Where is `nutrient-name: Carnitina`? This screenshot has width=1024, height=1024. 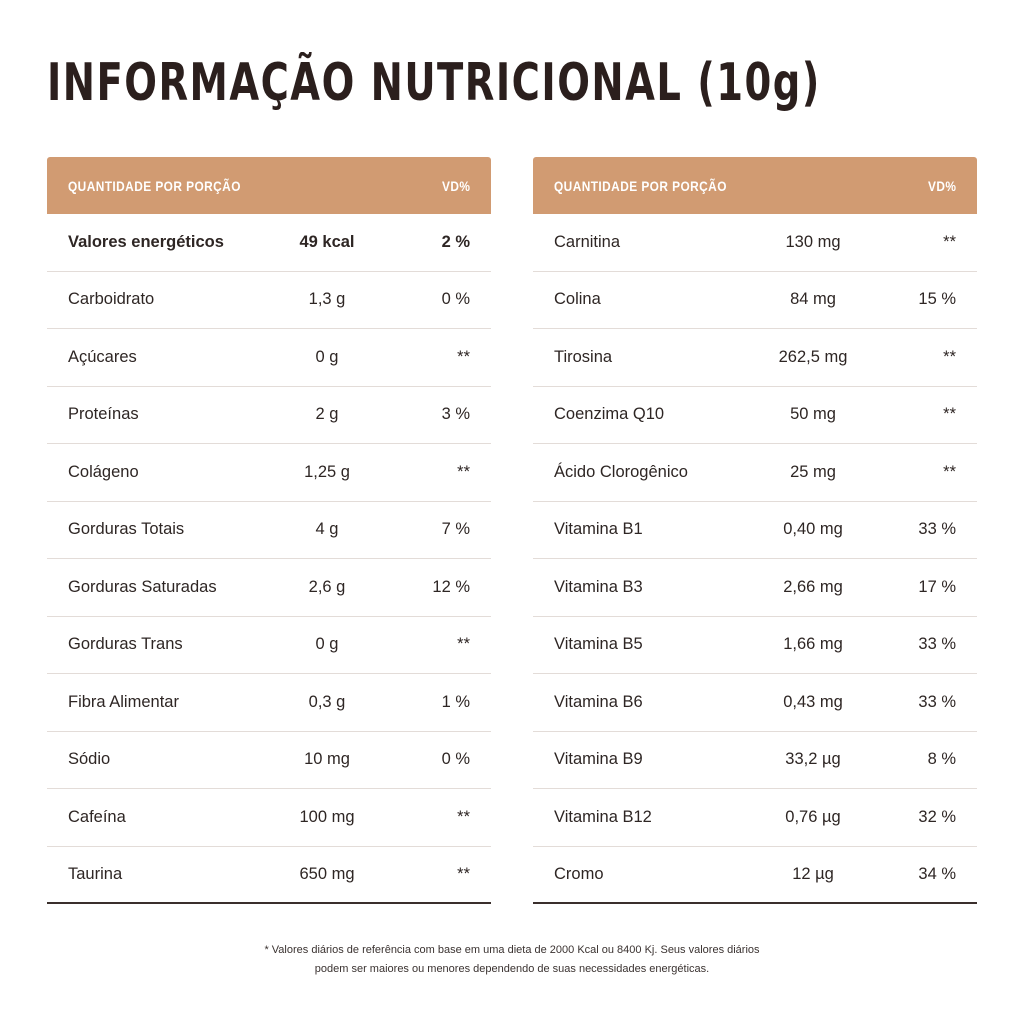 nutrient-name: Carnitina is located at coordinates (587, 241).